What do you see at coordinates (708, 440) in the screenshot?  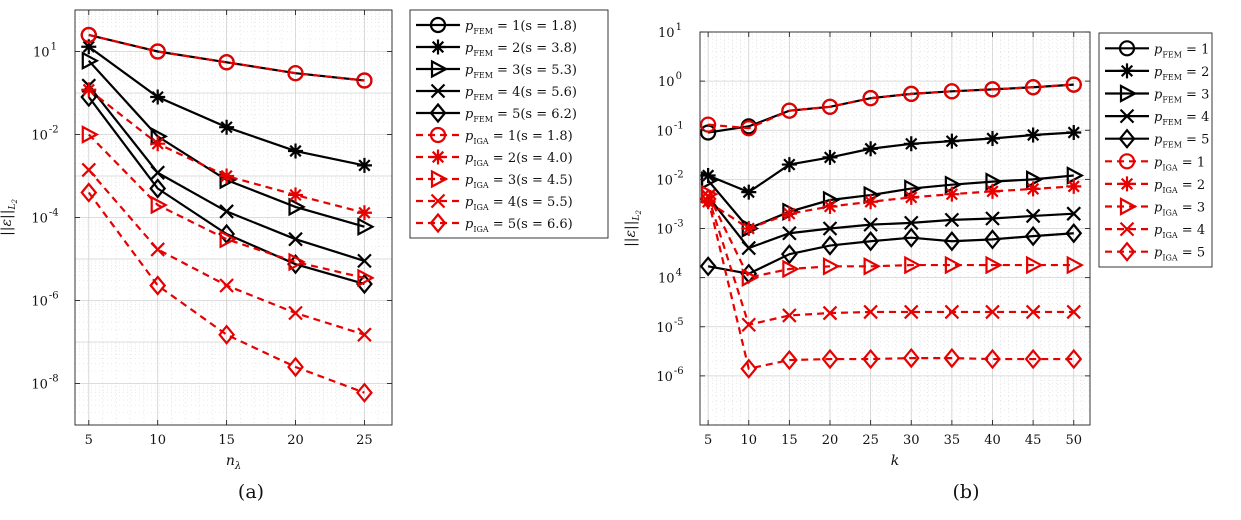 I see `x-tick-label: 5` at bounding box center [708, 440].